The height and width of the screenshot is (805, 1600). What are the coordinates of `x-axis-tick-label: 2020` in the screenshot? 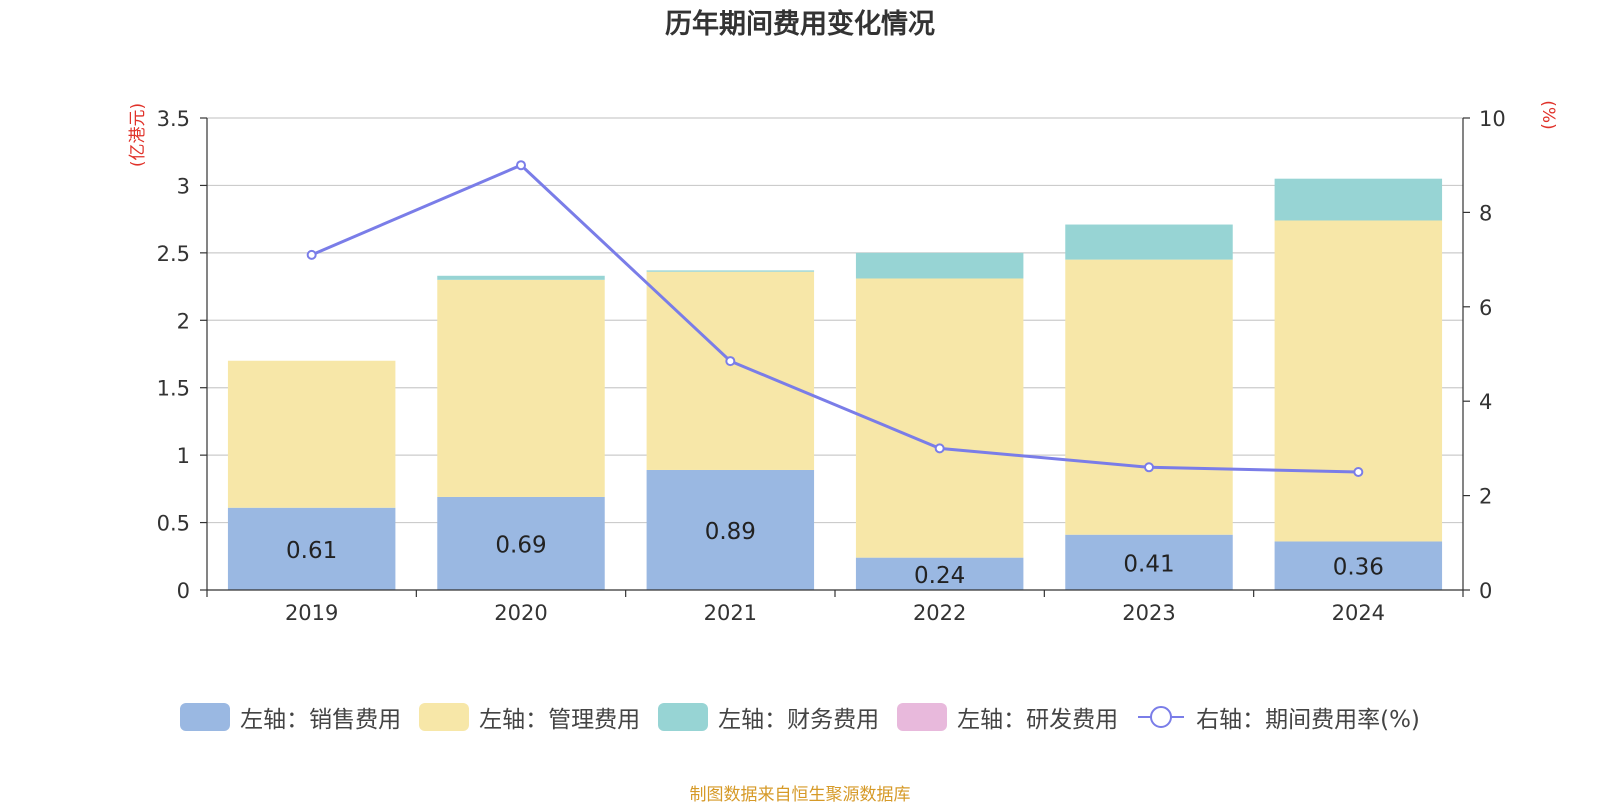 It's located at (520, 613).